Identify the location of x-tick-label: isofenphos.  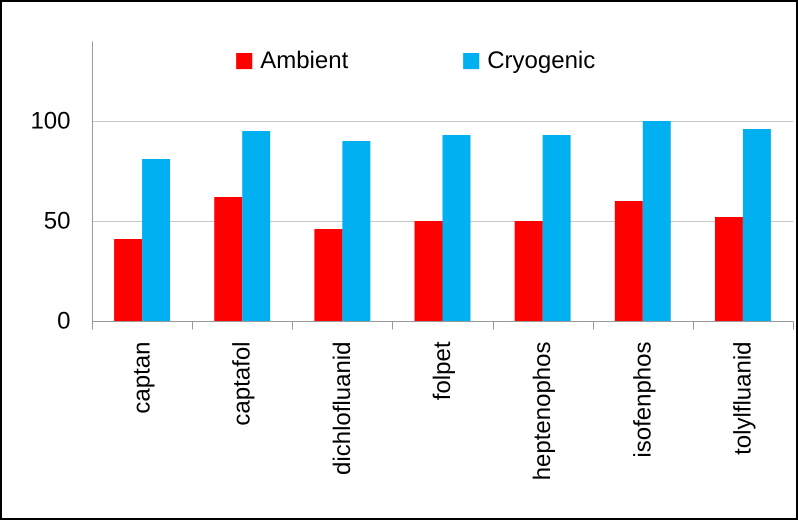
(642, 400).